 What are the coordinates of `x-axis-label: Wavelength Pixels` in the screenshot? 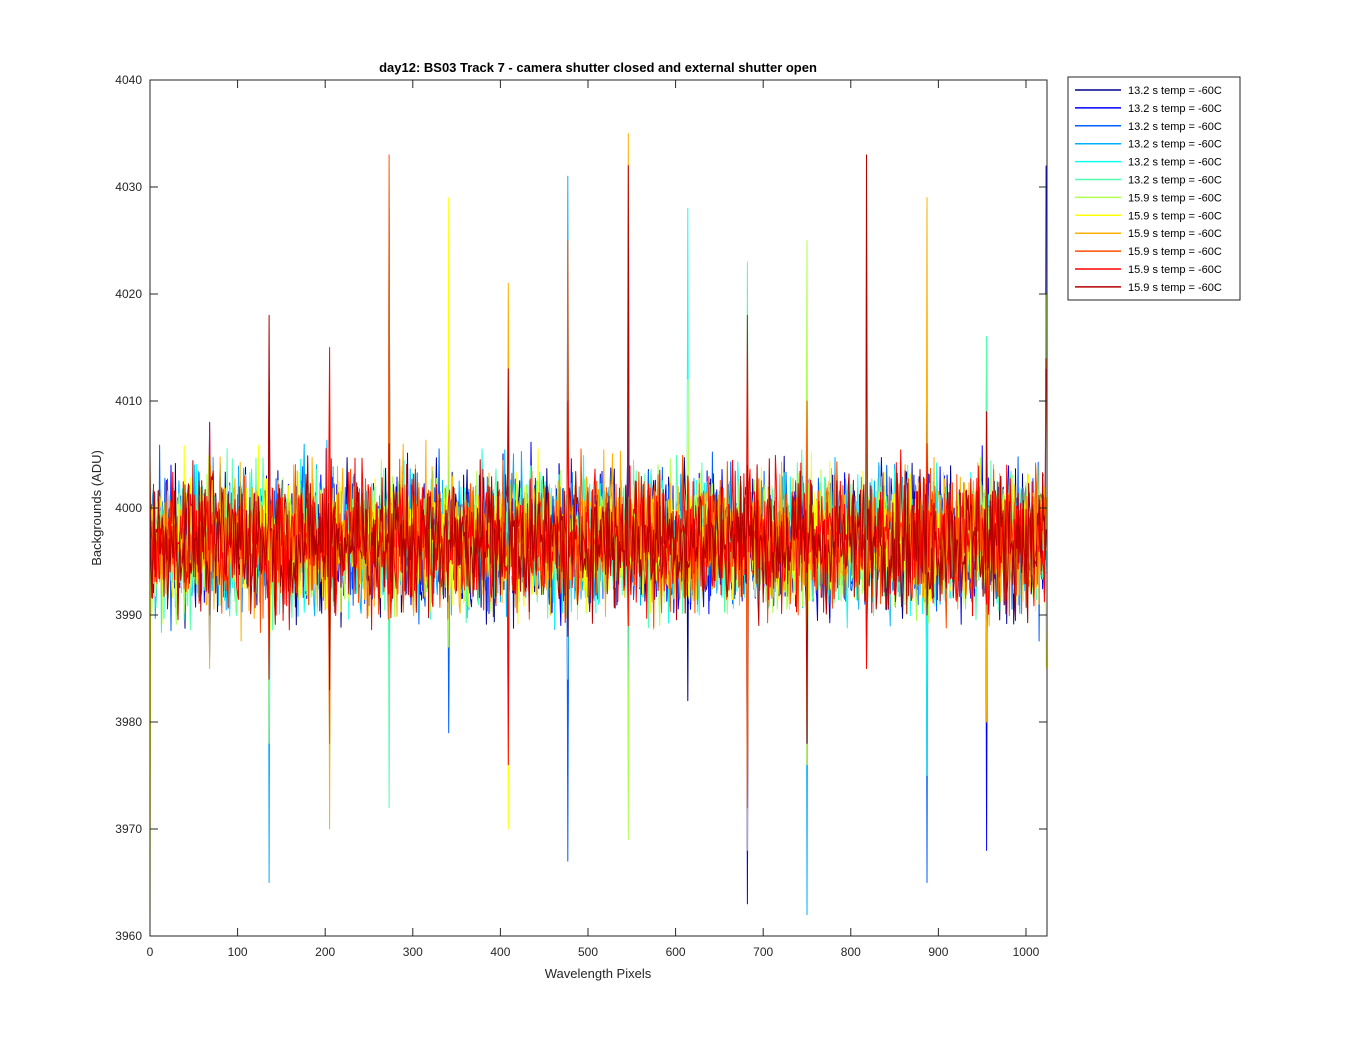 It's located at (598, 973).